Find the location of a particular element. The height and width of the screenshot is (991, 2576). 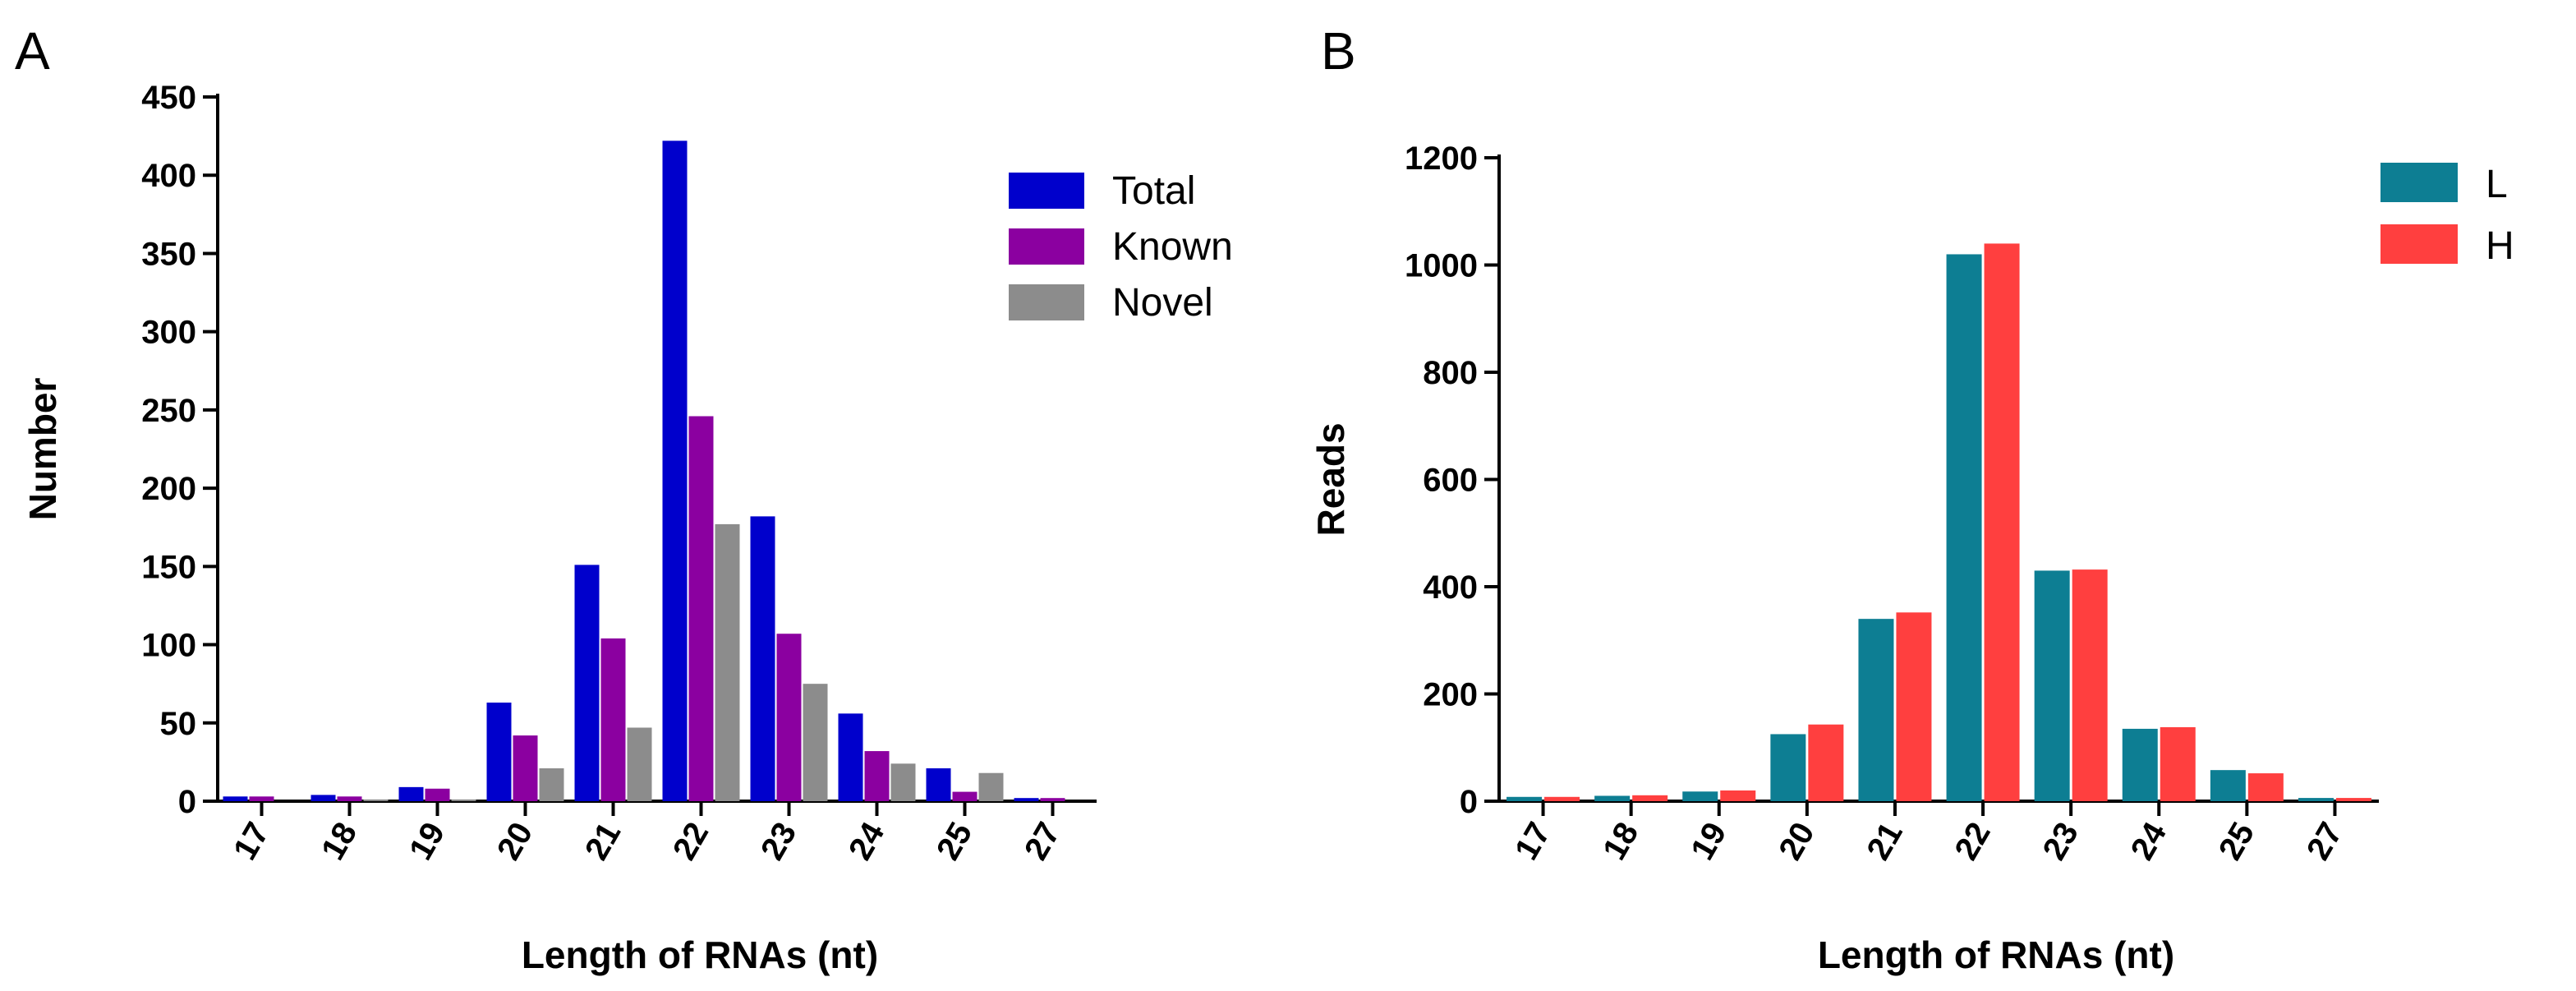

legend-label-known: Known is located at coordinates (1172, 247).